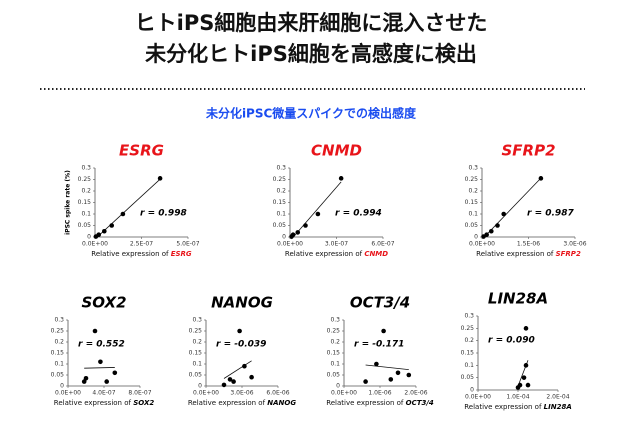 The image size is (623, 427). I want to click on x-axis-label: Relative expression of SOX2, so click(104, 403).